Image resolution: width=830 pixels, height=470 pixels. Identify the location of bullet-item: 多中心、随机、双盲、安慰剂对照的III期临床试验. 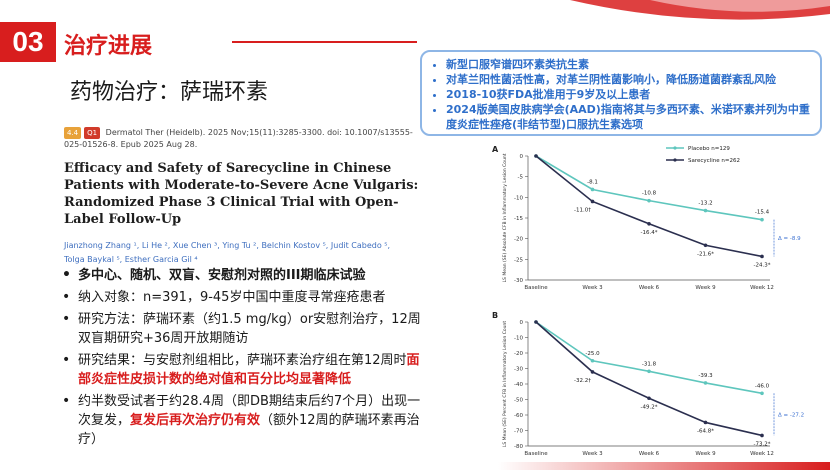
(241, 275).